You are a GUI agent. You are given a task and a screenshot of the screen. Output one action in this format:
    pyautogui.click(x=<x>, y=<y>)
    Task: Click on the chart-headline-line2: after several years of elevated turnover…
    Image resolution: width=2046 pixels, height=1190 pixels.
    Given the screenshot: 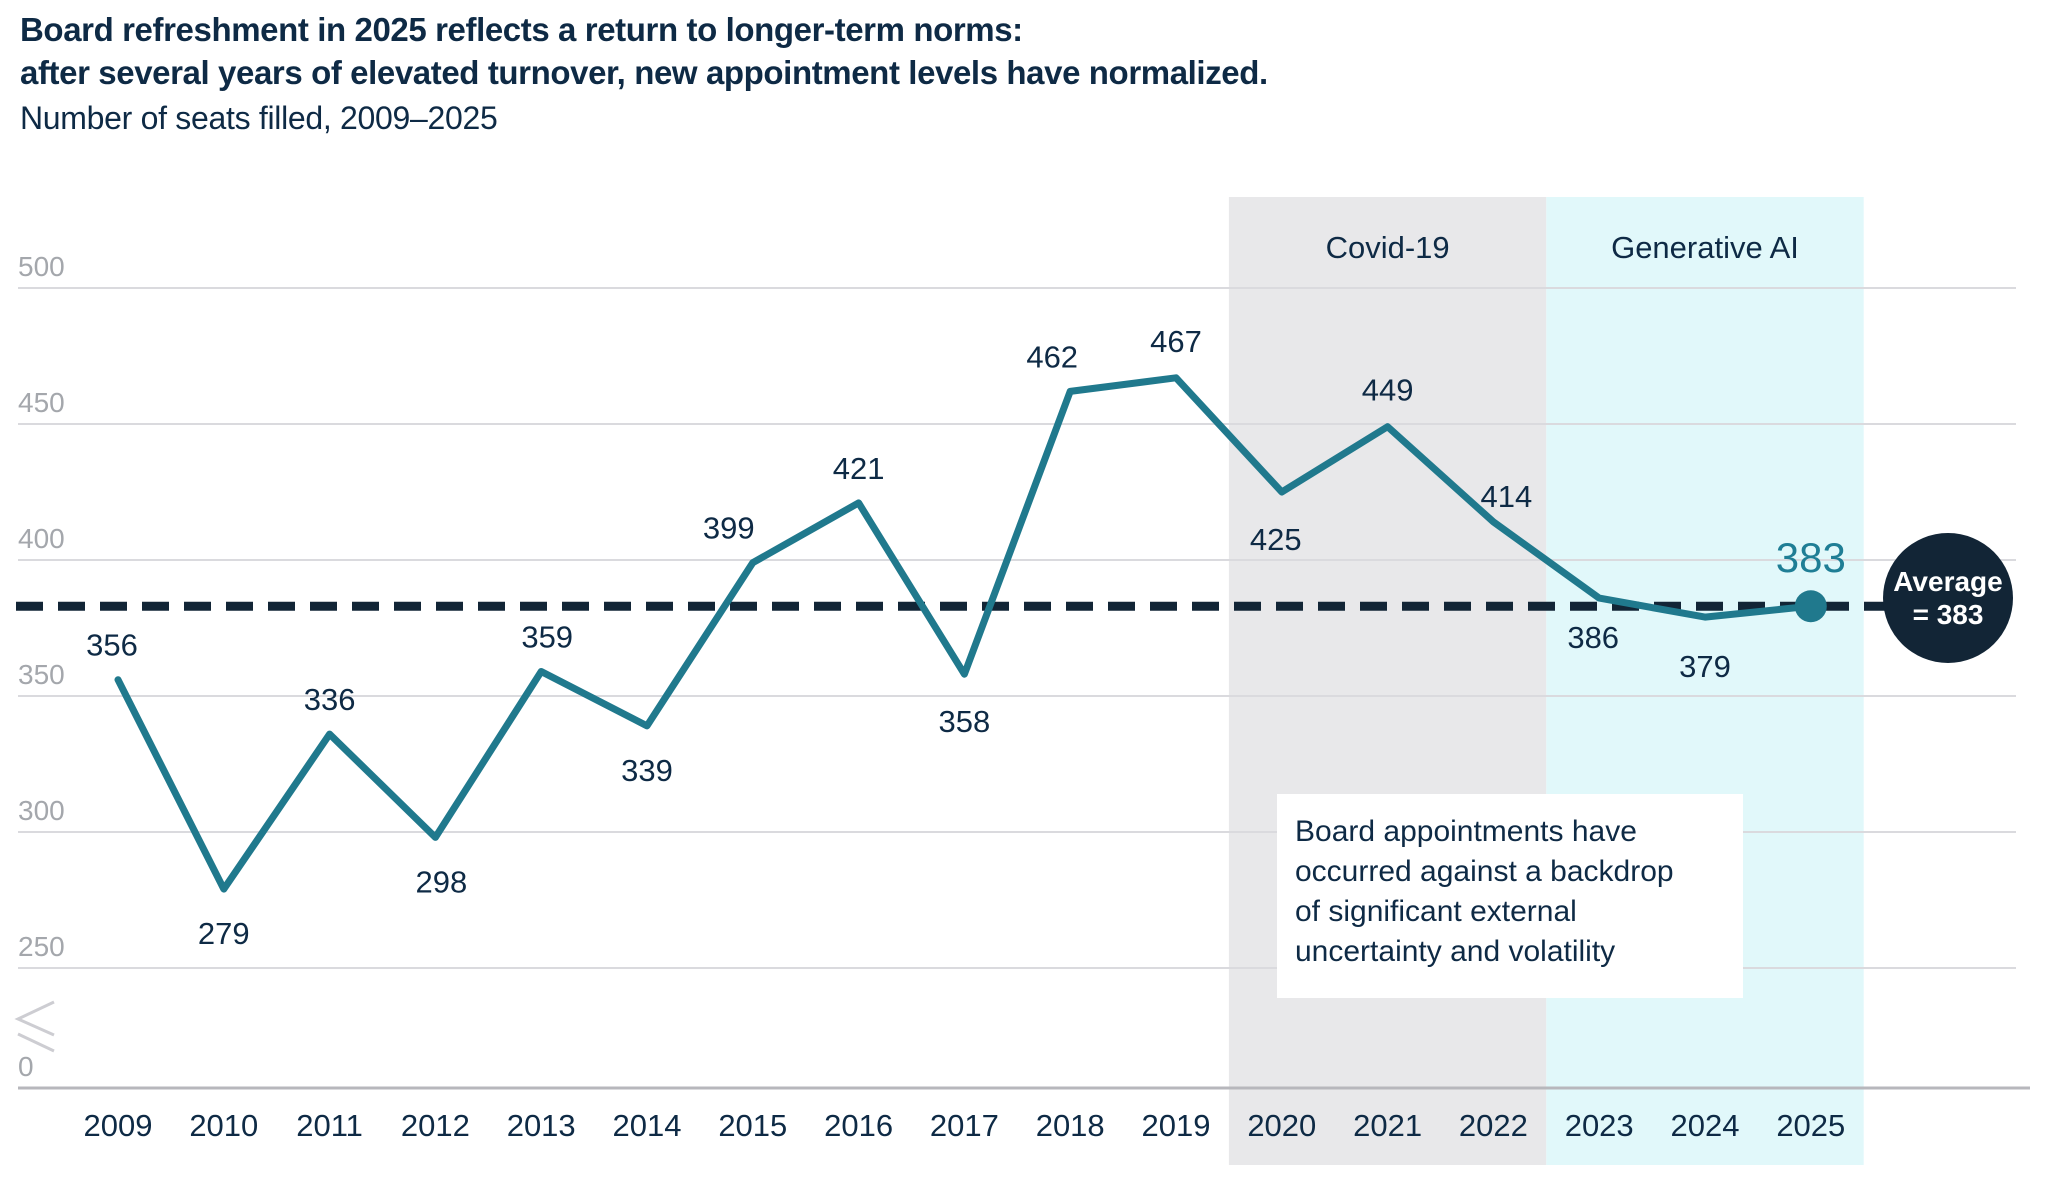 What is the action you would take?
    pyautogui.click(x=644, y=72)
    